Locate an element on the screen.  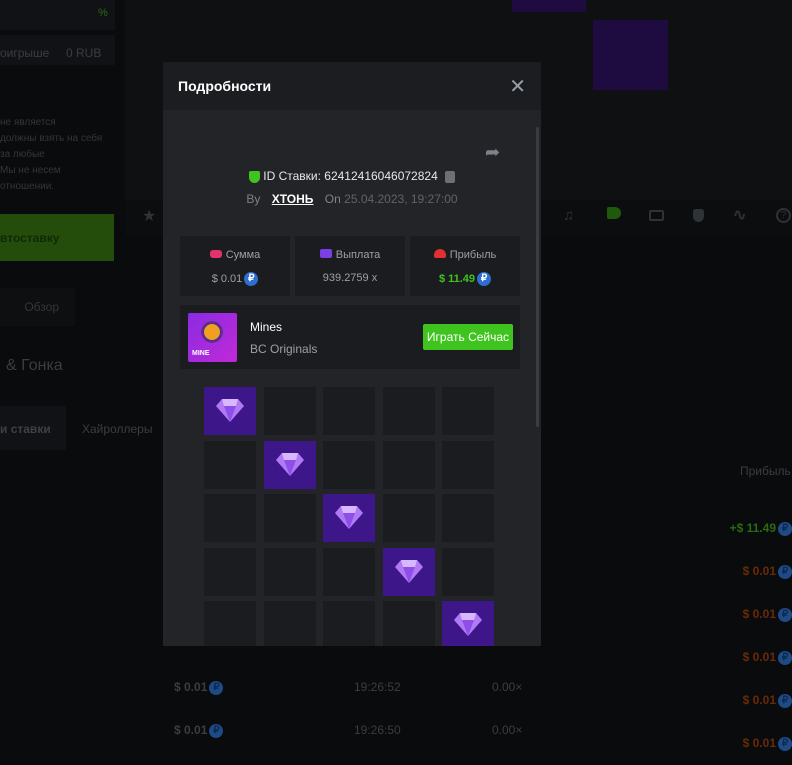
bet-date: 25.04.2023, 19:27:00 is located at coordinates (401, 199).